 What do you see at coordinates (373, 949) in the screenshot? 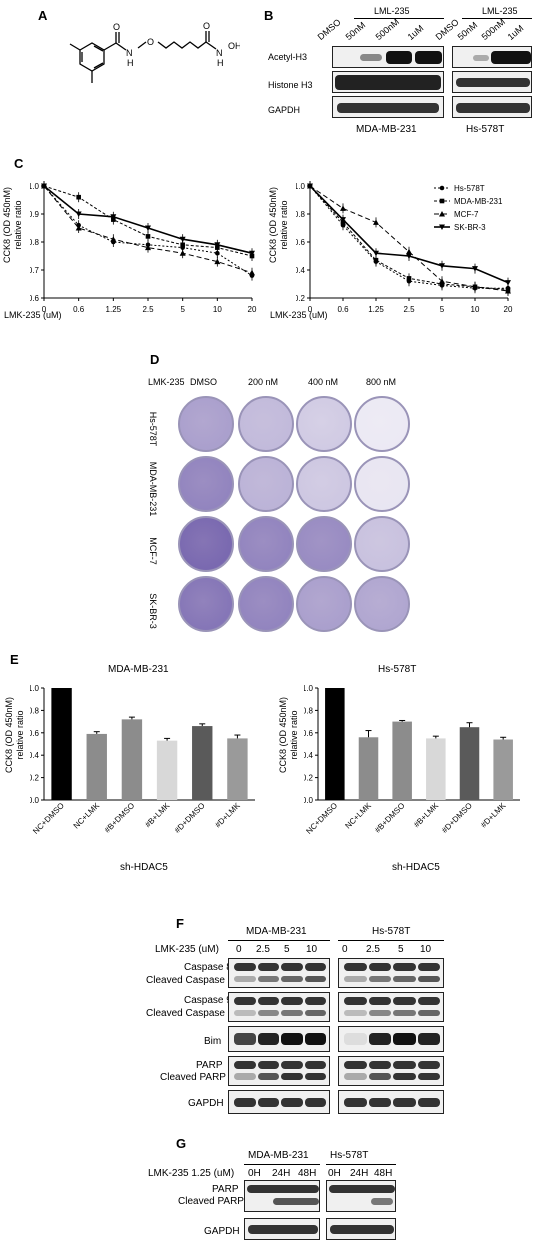
I see `f-dose-2.5-r: 2.5` at bounding box center [373, 949].